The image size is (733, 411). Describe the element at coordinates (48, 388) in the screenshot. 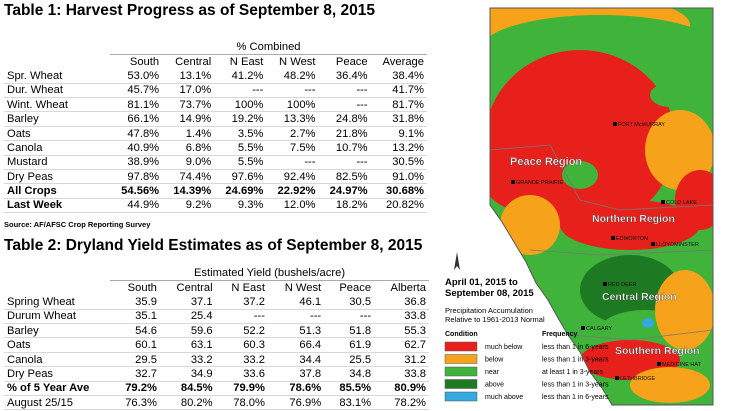

I see `row-label: % of 5 Year Ave` at that location.